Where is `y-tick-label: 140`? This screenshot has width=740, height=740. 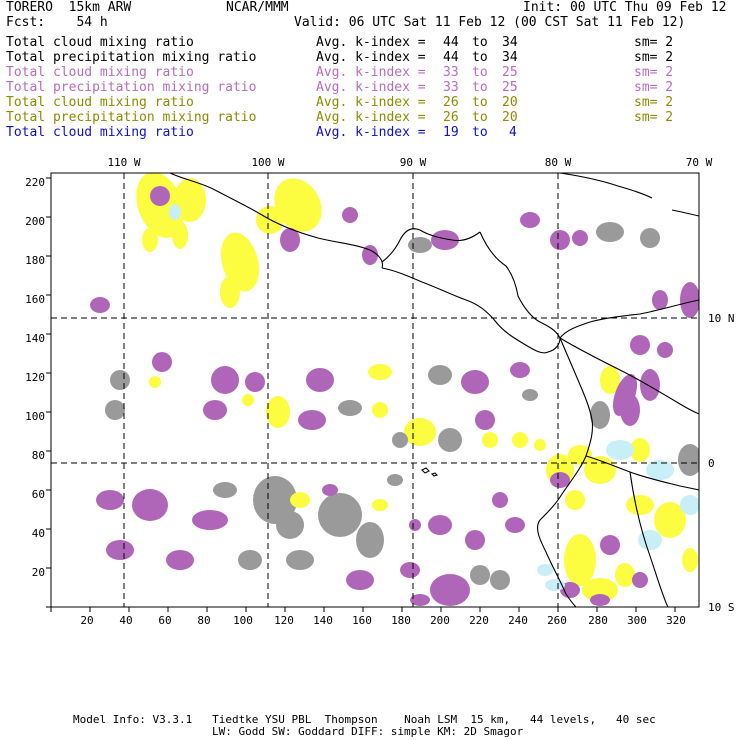
y-tick-label: 140 is located at coordinates (35, 338).